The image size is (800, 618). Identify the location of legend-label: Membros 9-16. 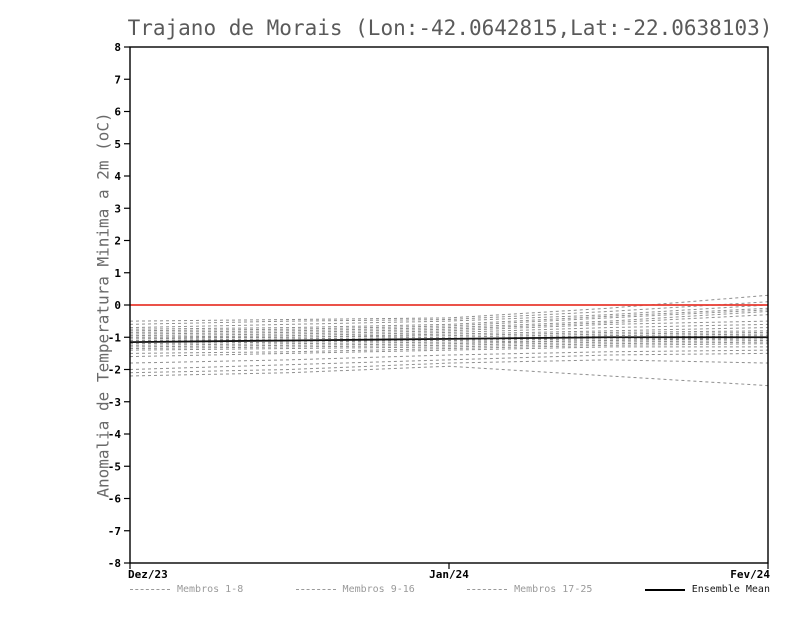
(378, 589).